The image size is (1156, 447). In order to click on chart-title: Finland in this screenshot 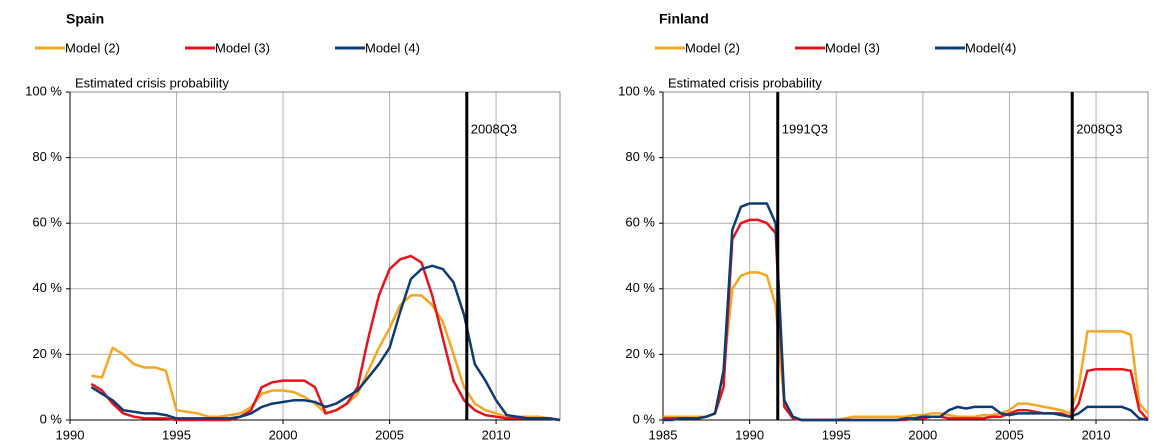, I will do `click(684, 19)`.